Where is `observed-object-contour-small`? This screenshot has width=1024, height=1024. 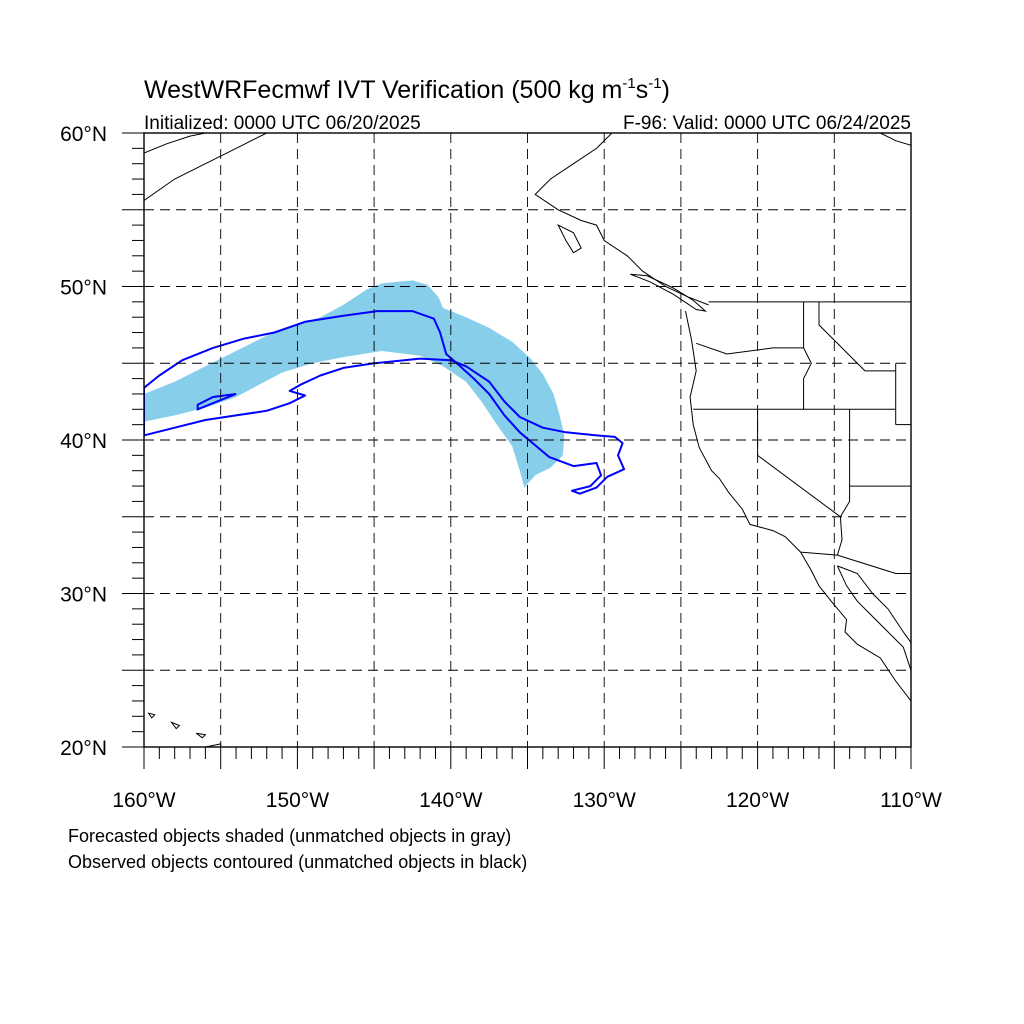 observed-object-contour-small is located at coordinates (216, 402).